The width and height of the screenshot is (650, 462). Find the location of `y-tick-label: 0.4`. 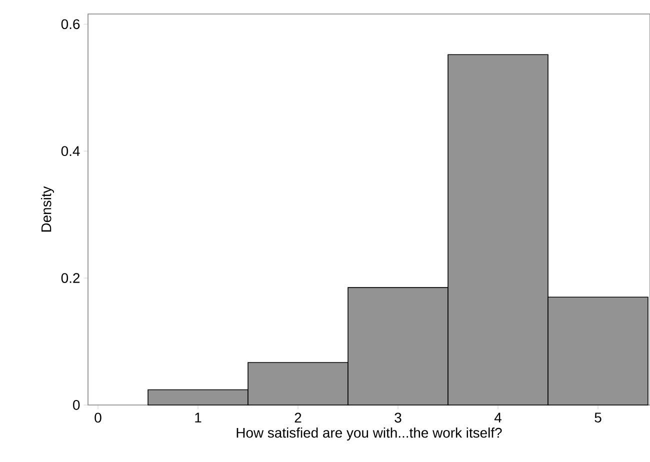

y-tick-label: 0.4 is located at coordinates (70, 151).